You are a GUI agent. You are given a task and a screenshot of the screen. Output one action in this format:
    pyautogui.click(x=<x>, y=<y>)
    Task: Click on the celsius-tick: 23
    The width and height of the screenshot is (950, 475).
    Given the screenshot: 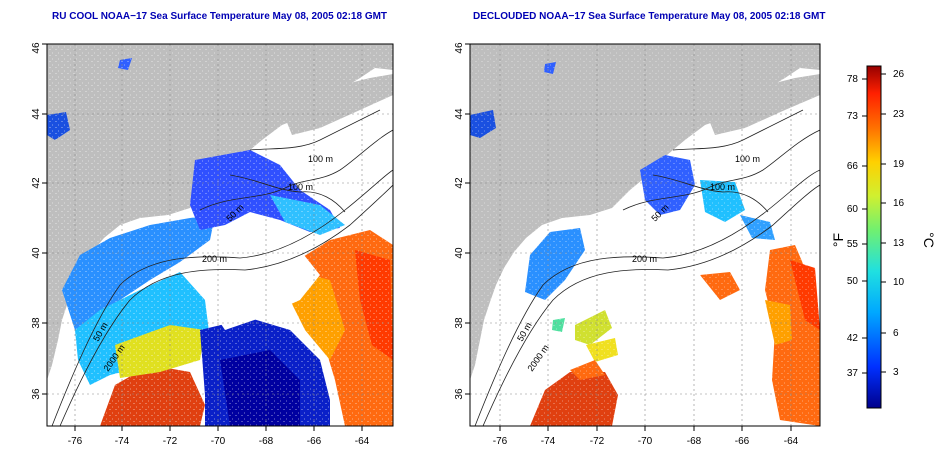 What is the action you would take?
    pyautogui.click(x=899, y=114)
    